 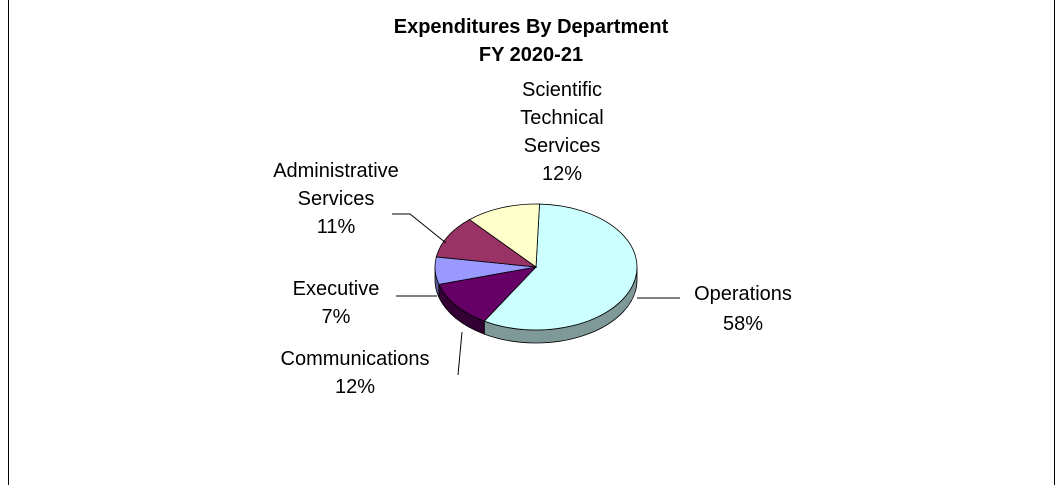 I want to click on label-operations-line1: Operations, so click(x=743, y=294).